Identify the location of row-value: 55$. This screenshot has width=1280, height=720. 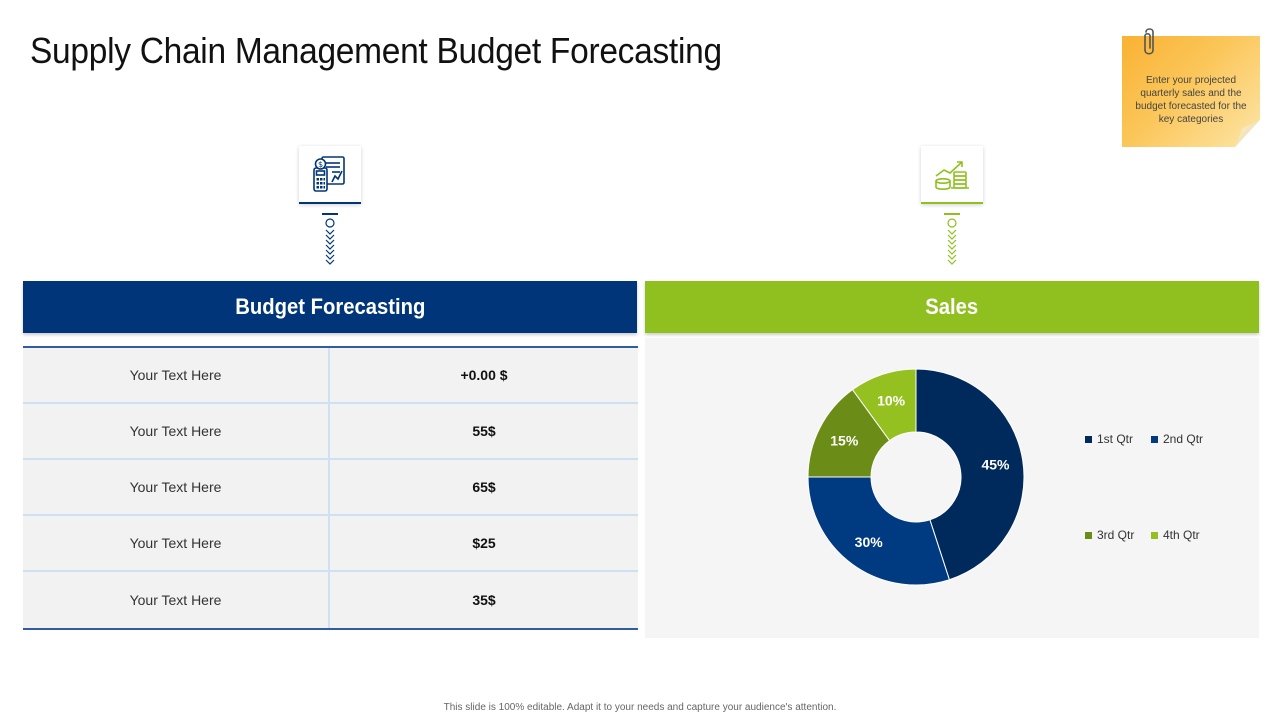
(484, 431).